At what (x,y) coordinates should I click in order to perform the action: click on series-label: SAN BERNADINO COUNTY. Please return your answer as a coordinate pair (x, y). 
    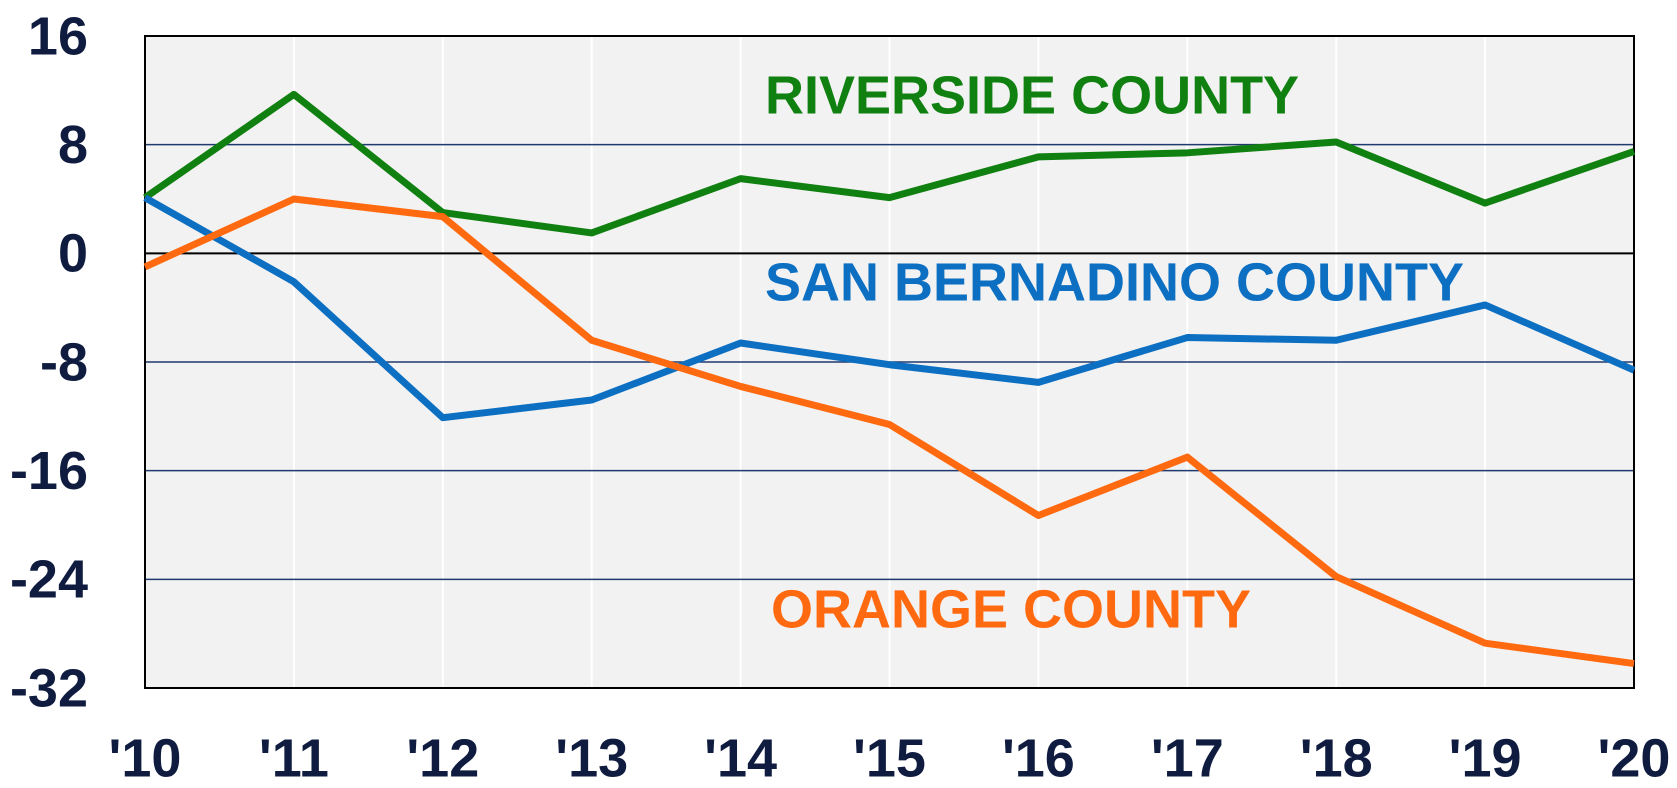
    Looking at the image, I should click on (1114, 282).